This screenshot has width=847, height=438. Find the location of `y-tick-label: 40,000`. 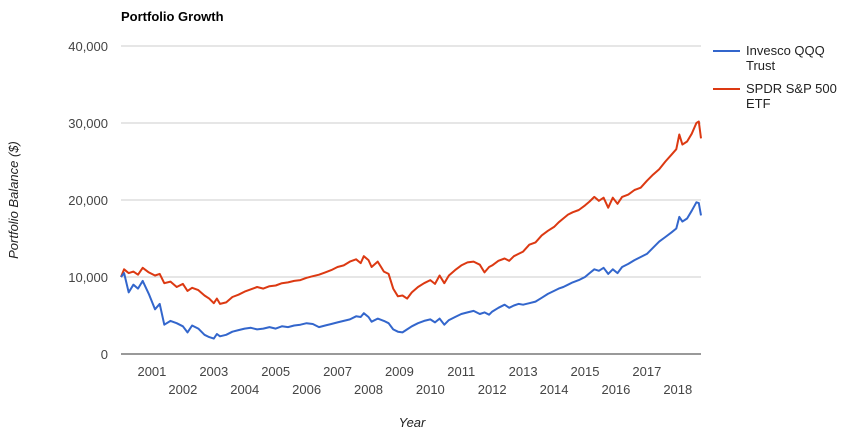

y-tick-label: 40,000 is located at coordinates (88, 46).